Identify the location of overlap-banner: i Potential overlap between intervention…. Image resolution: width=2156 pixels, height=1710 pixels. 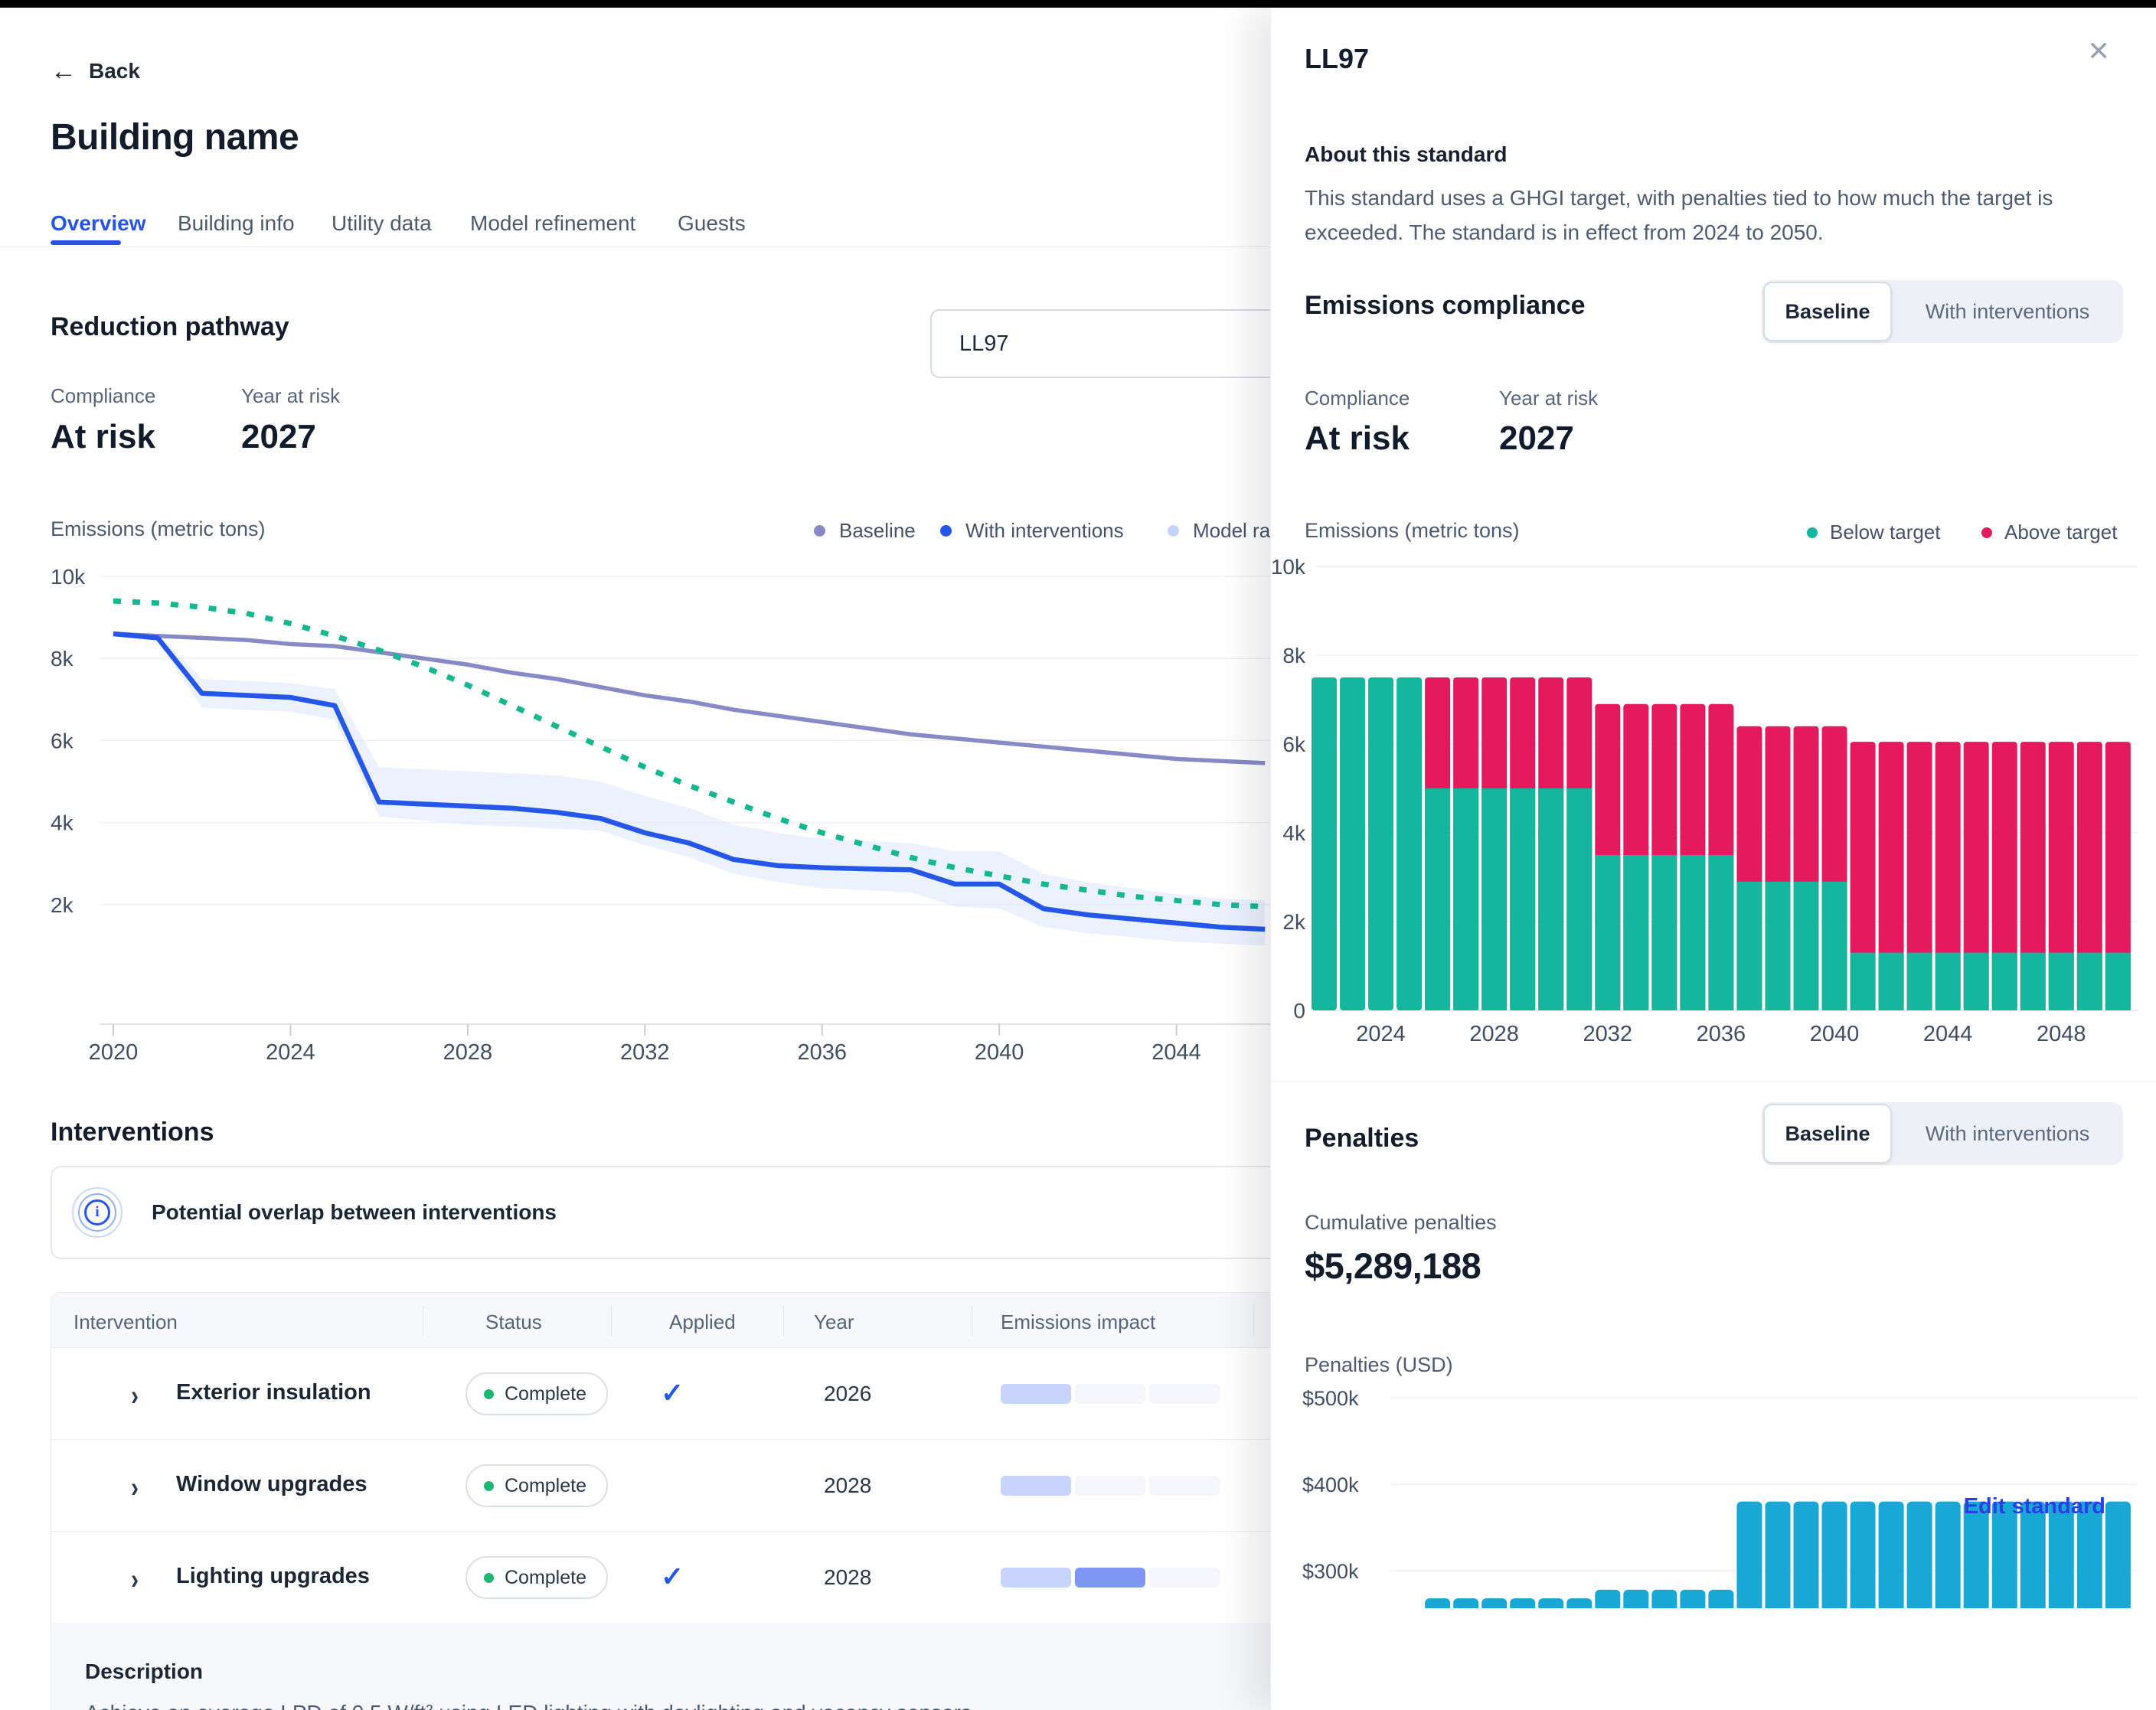
(707, 1212).